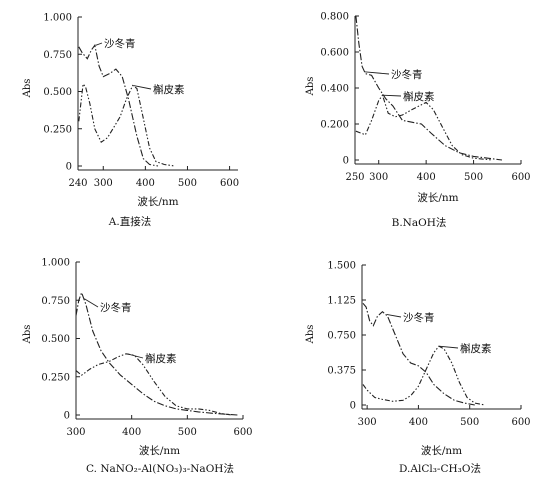 This screenshot has width=542, height=481. Describe the element at coordinates (129, 221) in the screenshot. I see `panel-caption: A.直接法` at that location.